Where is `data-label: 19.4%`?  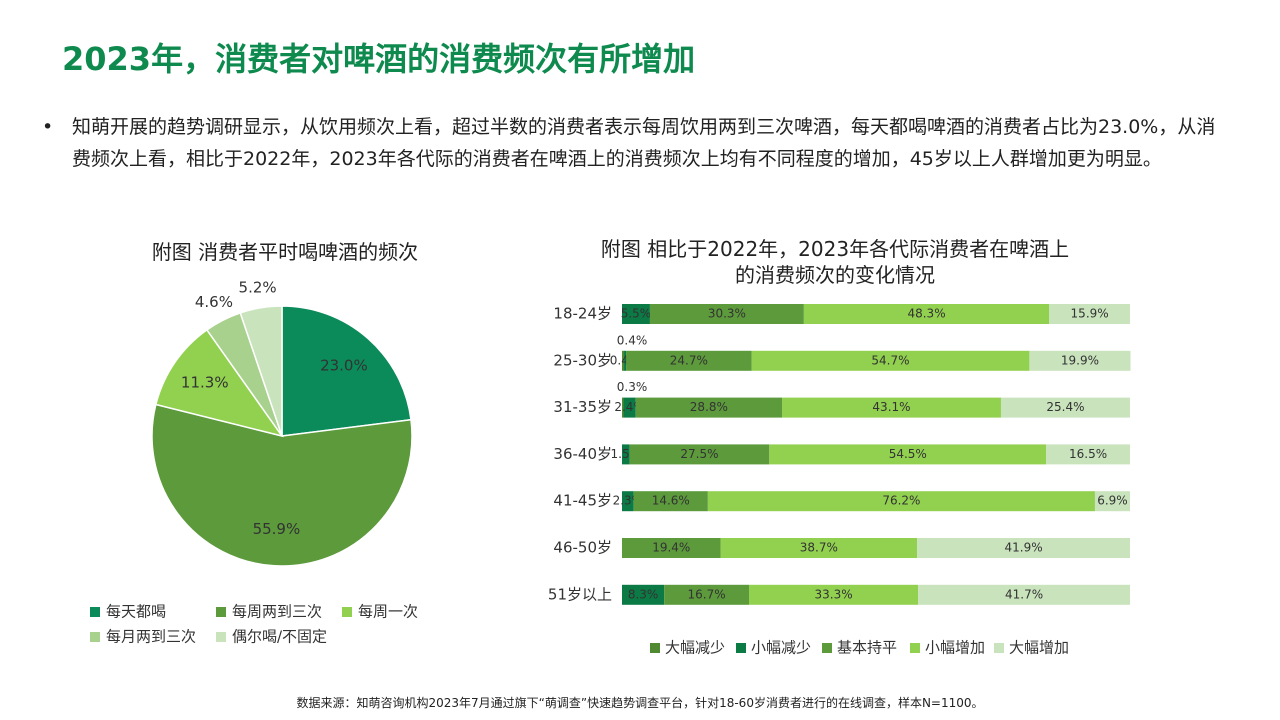
data-label: 19.4% is located at coordinates (671, 548).